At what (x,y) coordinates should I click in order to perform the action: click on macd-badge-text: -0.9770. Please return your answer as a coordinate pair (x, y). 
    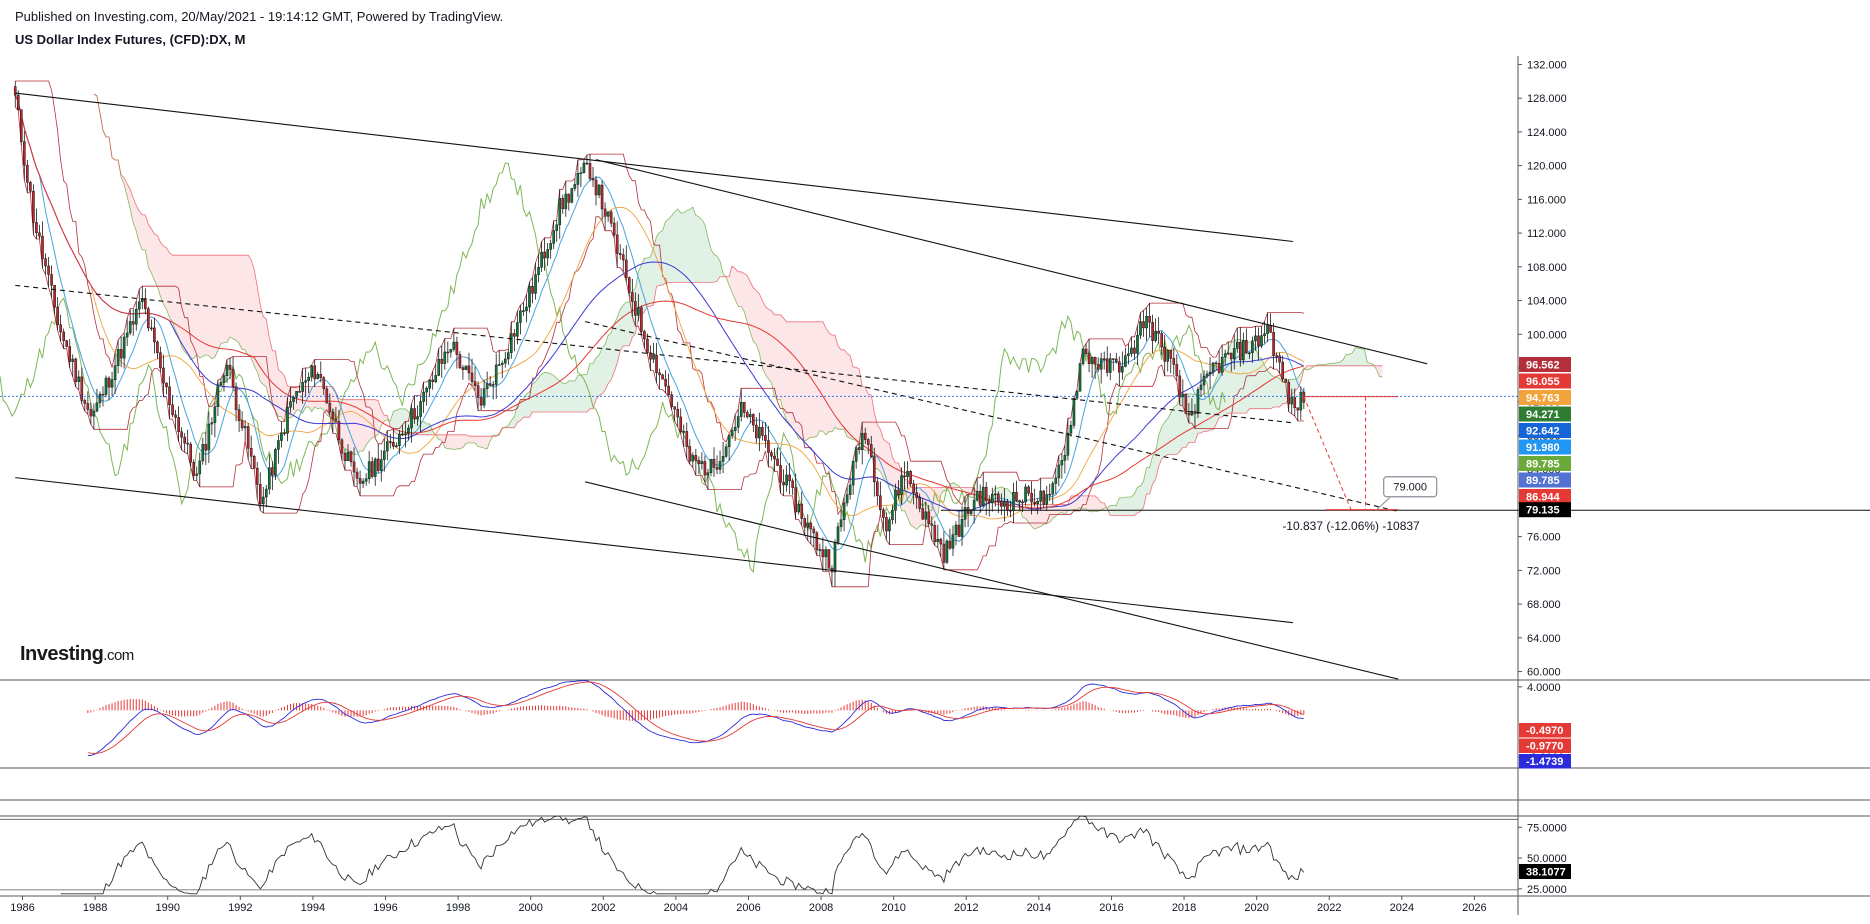
    Looking at the image, I should click on (1544, 747).